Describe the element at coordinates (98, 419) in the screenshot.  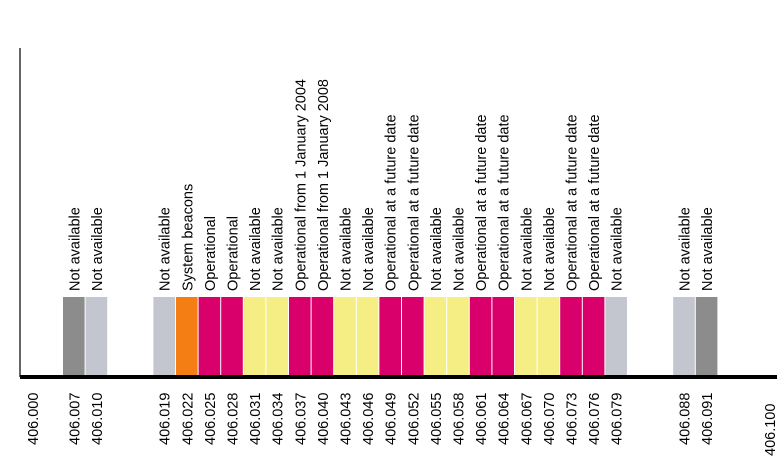
I see `channel-frequency-label: 406.010` at that location.